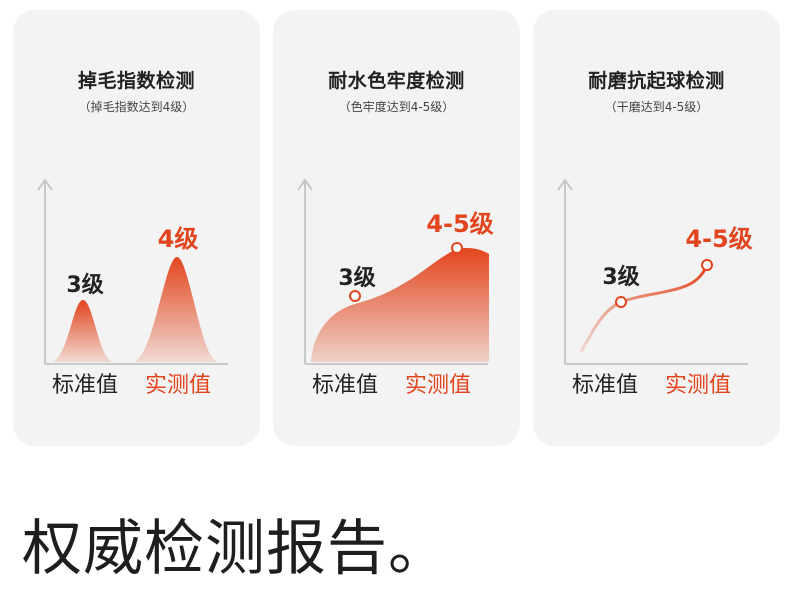 The width and height of the screenshot is (790, 613). What do you see at coordinates (396, 107) in the screenshot?
I see `card-subtitle: （色牢度达到4-5级）` at bounding box center [396, 107].